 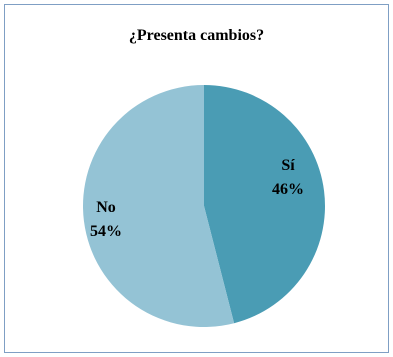 What do you see at coordinates (196, 35) in the screenshot?
I see `chart-title: ¿Presenta cambios?` at bounding box center [196, 35].